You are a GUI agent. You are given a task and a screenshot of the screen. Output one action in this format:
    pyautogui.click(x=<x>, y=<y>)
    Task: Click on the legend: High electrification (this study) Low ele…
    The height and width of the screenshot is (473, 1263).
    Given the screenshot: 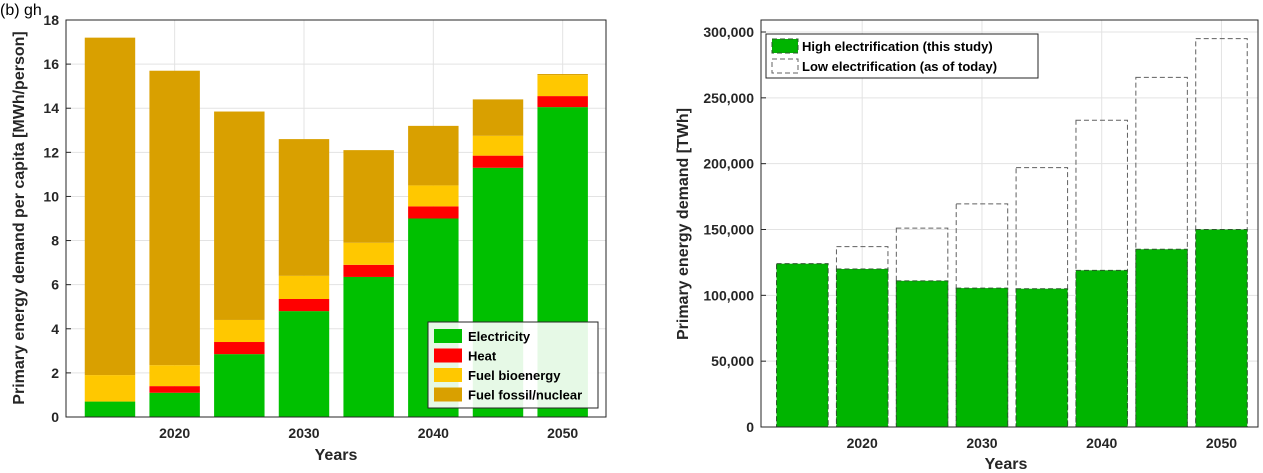 What is the action you would take?
    pyautogui.click(x=902, y=56)
    